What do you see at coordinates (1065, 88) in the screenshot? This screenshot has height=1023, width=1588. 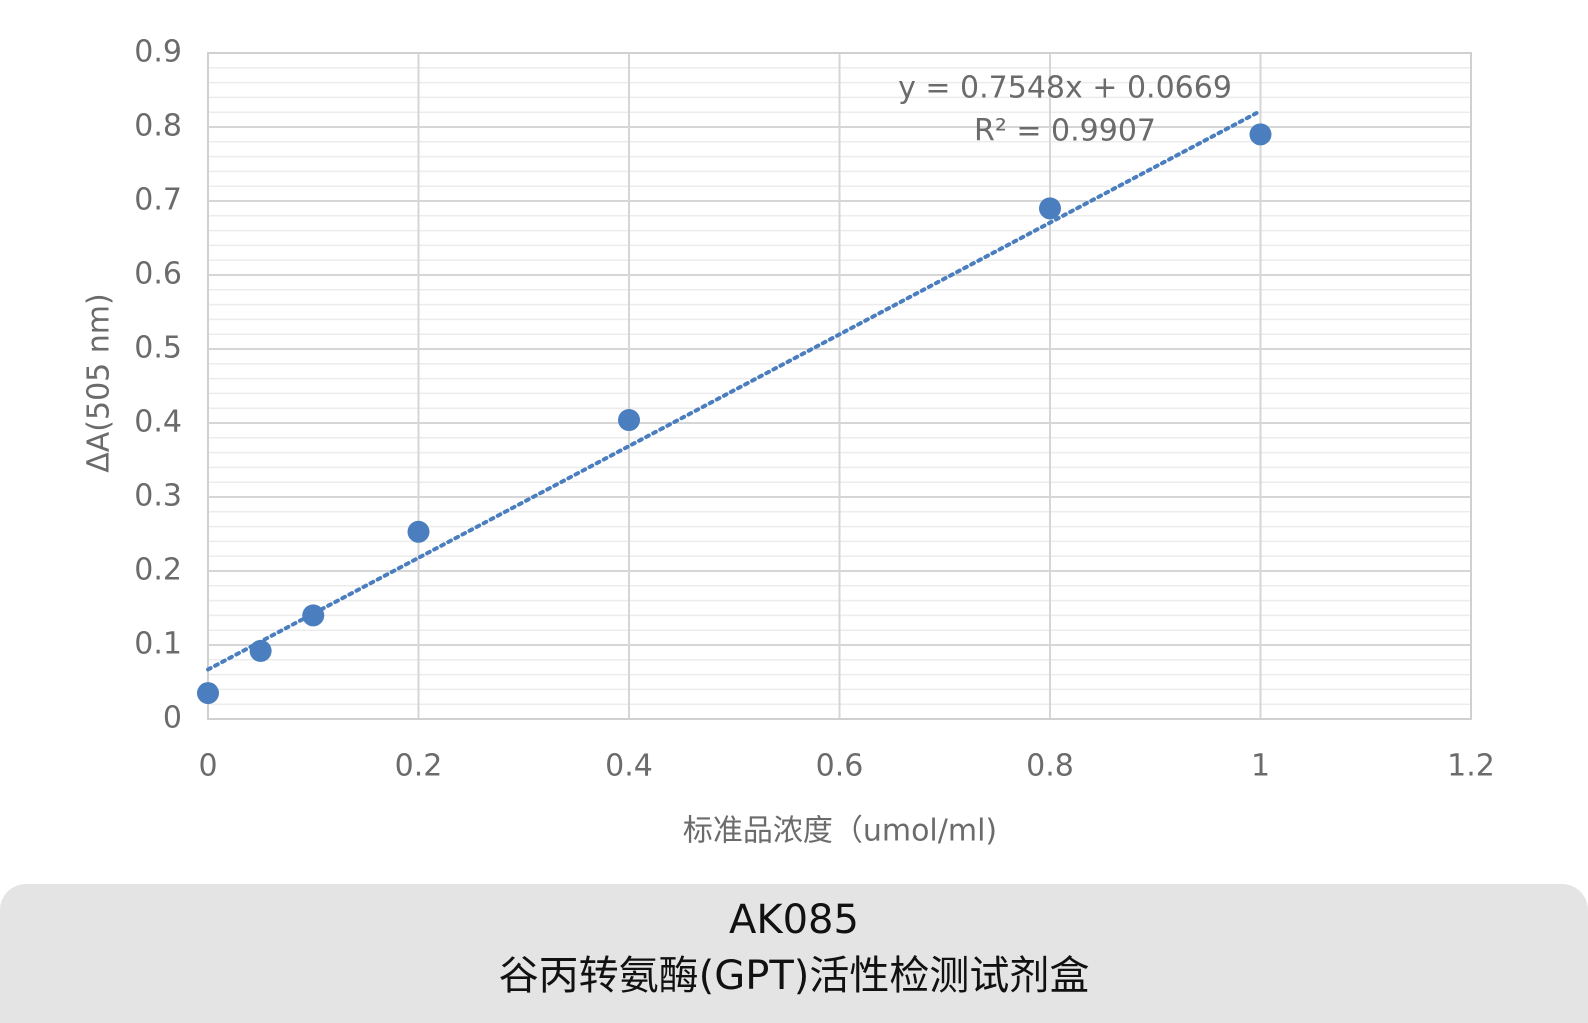 I see `trendline-equation: y = 0.7548x + 0.0669` at bounding box center [1065, 88].